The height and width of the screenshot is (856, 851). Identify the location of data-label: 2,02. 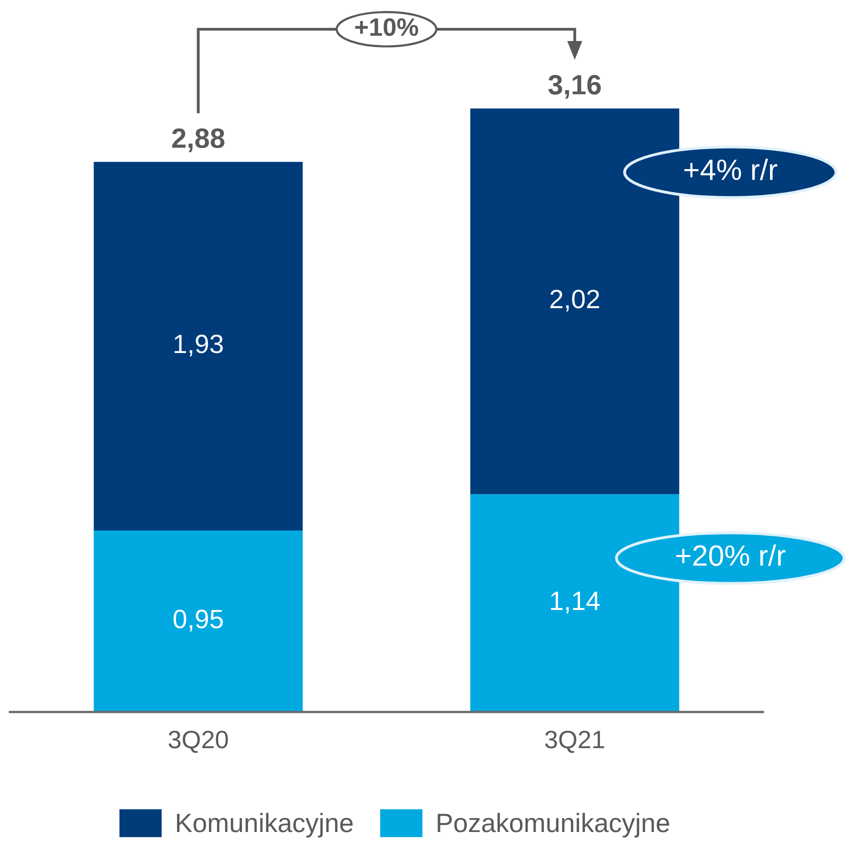
(575, 301).